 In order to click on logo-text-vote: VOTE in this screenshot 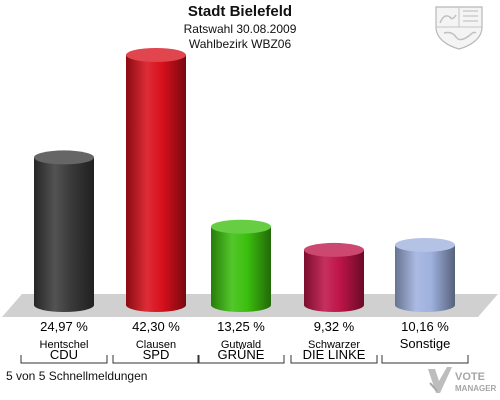, I will do `click(470, 377)`.